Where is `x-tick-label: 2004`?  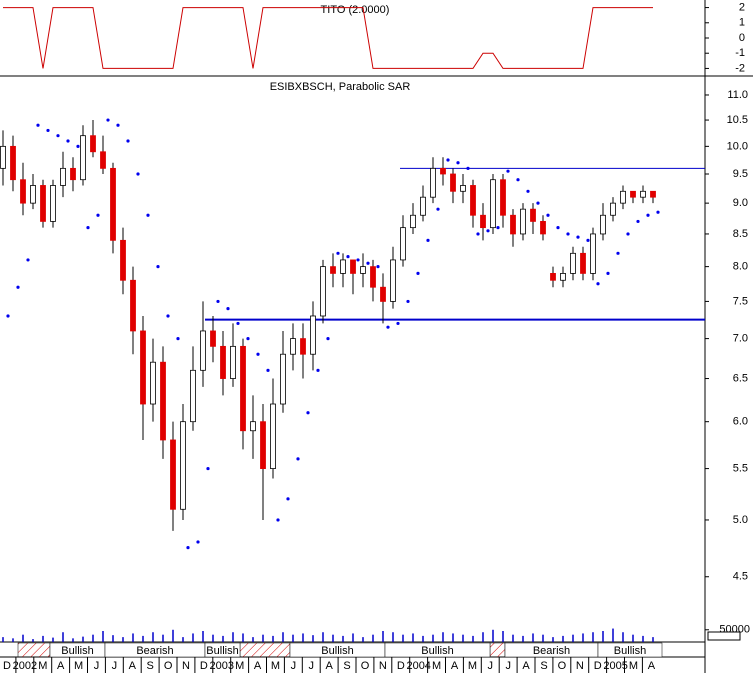 x-tick-label: 2004 is located at coordinates (418, 666).